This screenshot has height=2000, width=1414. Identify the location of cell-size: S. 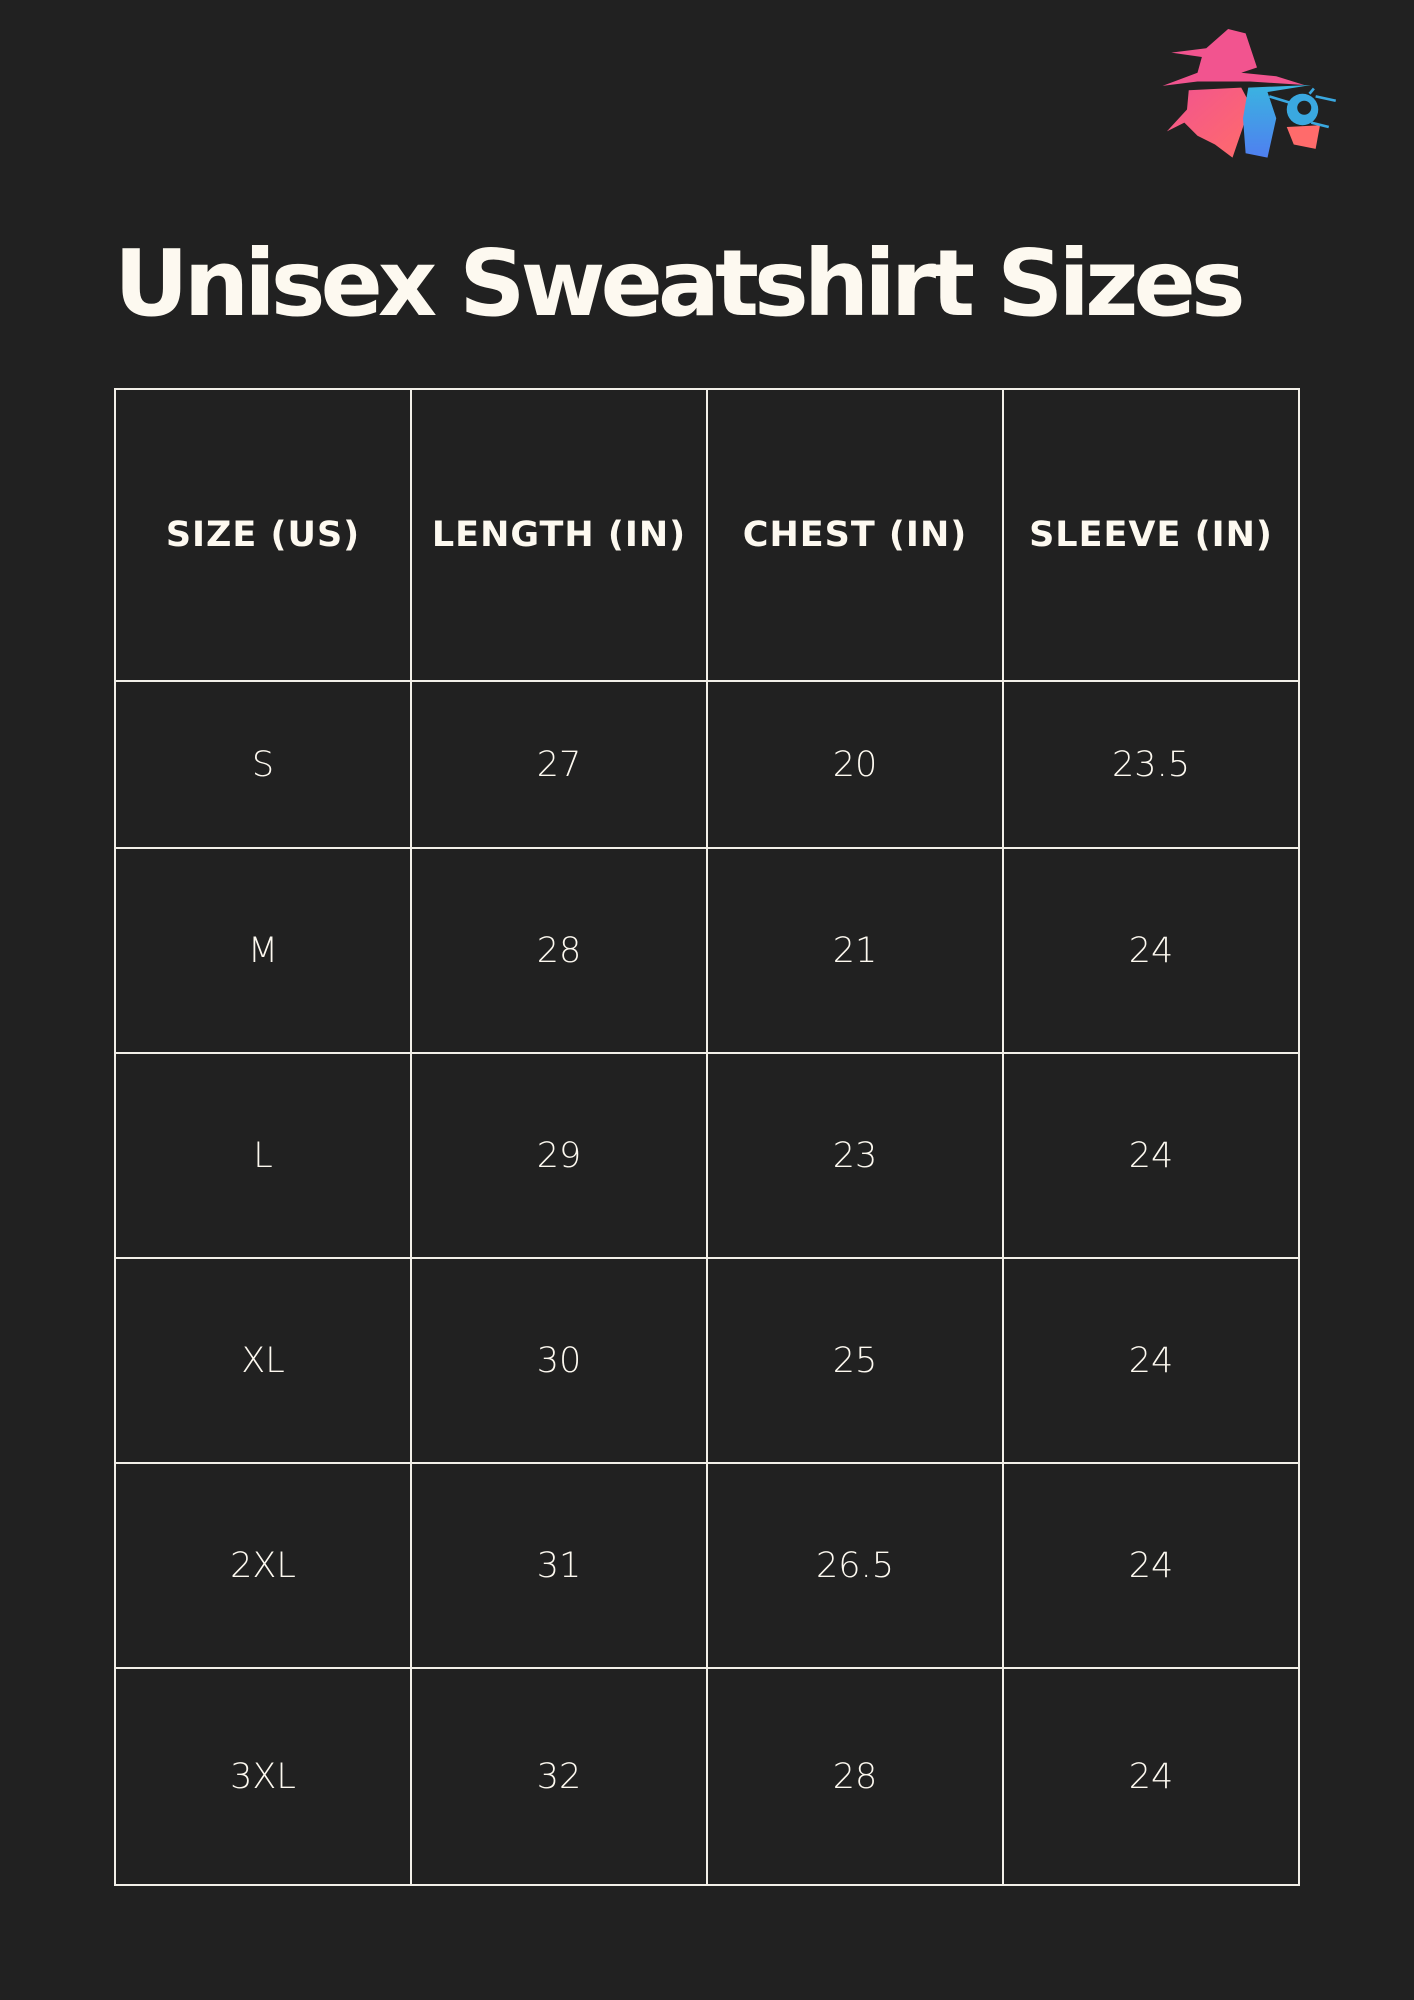
(263, 764).